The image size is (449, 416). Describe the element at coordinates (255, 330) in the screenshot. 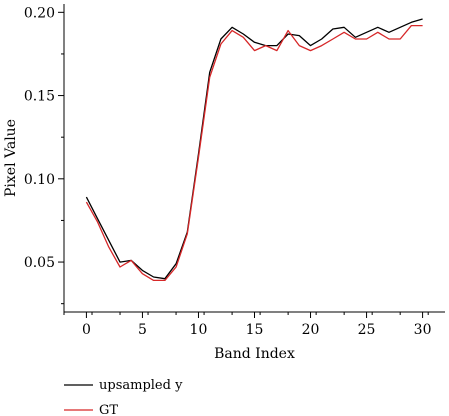

I see `x-tick-label: 15` at that location.